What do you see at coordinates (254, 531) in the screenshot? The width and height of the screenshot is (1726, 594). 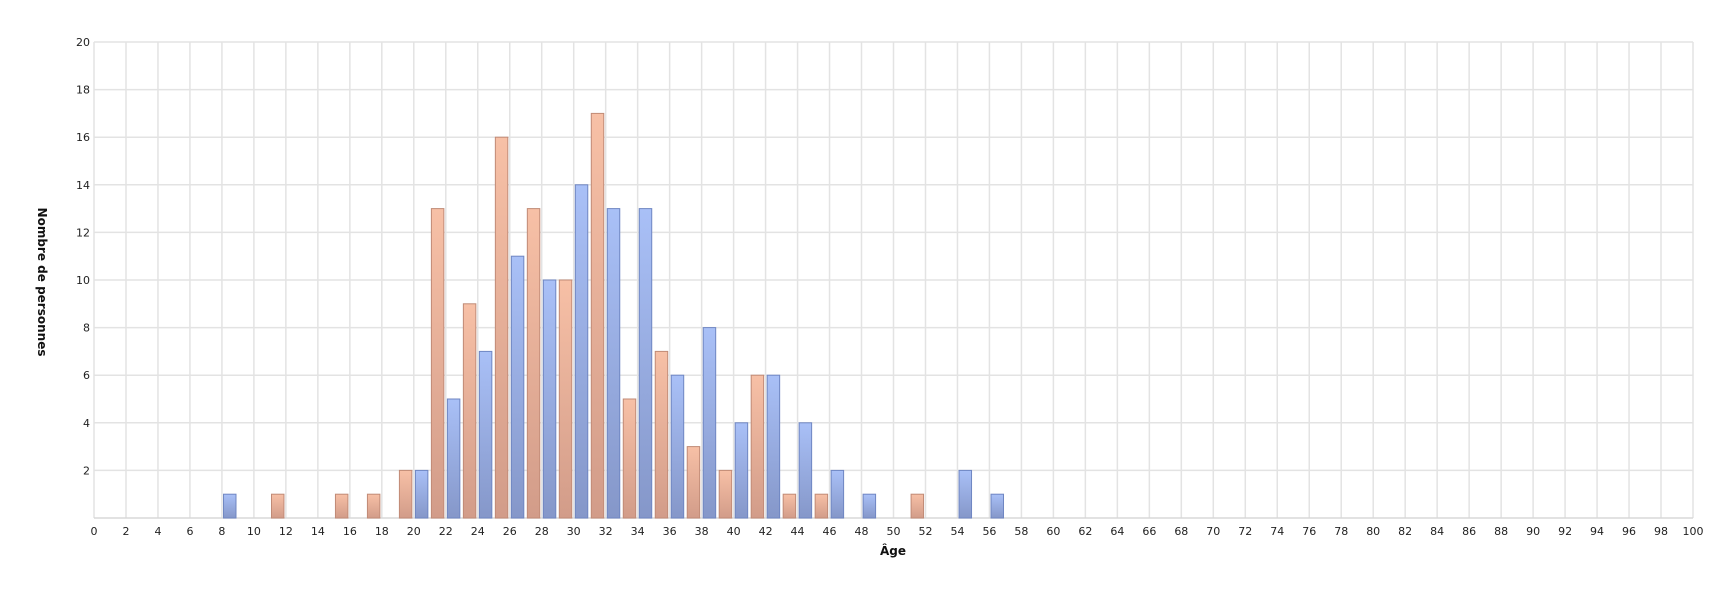 I see `x-tick-label: 10` at bounding box center [254, 531].